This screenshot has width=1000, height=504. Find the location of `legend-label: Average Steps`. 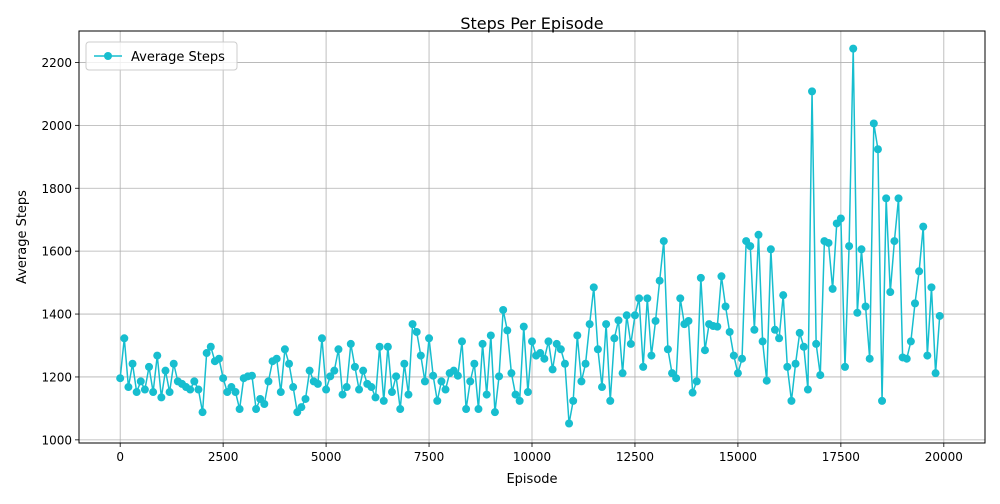

legend-label: Average Steps is located at coordinates (178, 57).